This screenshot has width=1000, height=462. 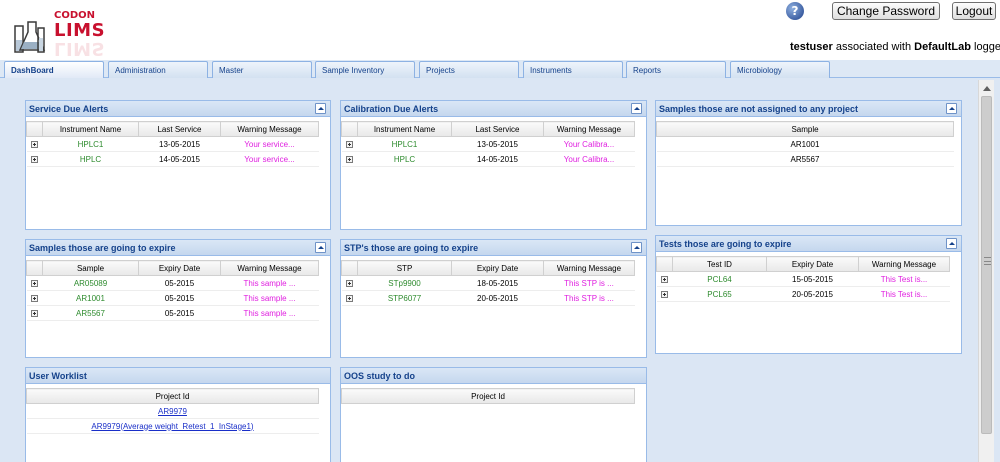 What do you see at coordinates (90, 144) in the screenshot?
I see `instrument-name: HPLC1` at bounding box center [90, 144].